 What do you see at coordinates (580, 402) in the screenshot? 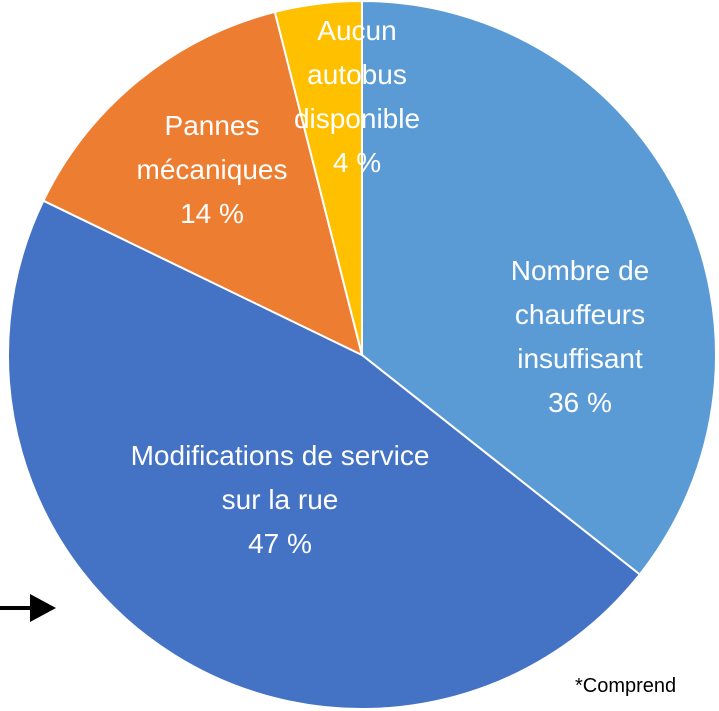
I see `value-label: 36 %` at bounding box center [580, 402].